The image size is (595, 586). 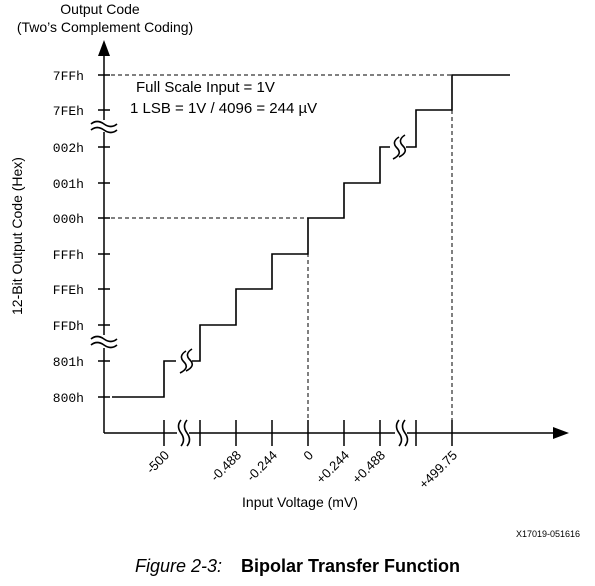 What do you see at coordinates (68, 255) in the screenshot?
I see `y-tick-label: FFFh` at bounding box center [68, 255].